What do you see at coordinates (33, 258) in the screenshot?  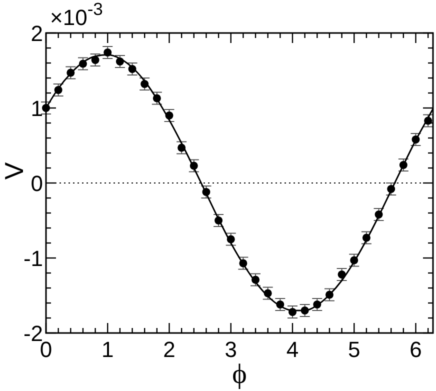 I see `y-tick-label: -1` at bounding box center [33, 258].